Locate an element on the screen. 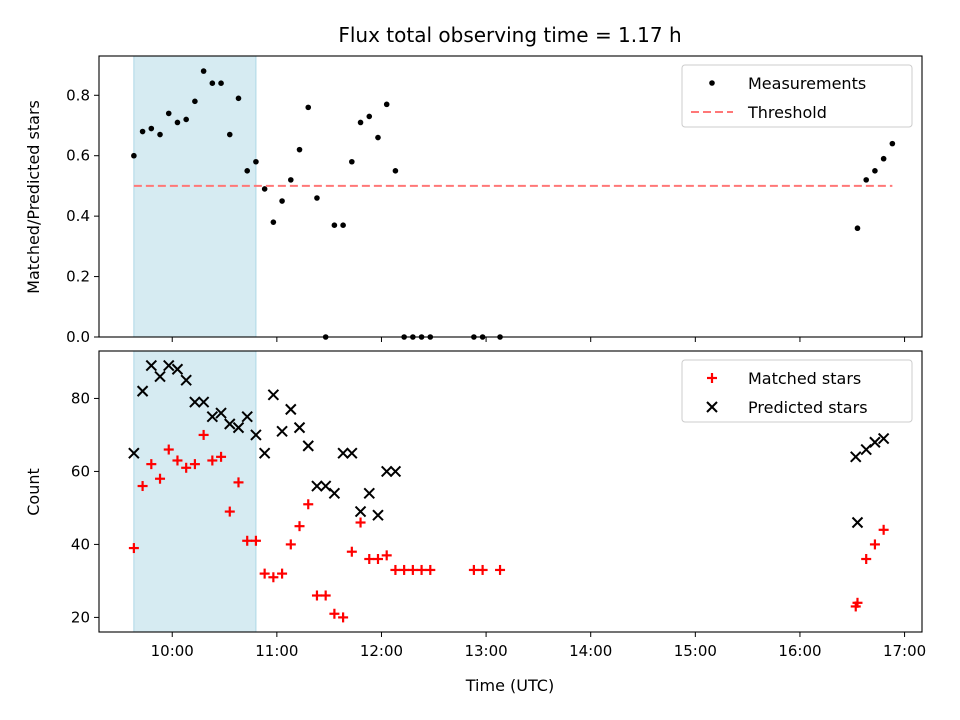 The width and height of the screenshot is (960, 720). y-tick-label: 20 is located at coordinates (80, 617).